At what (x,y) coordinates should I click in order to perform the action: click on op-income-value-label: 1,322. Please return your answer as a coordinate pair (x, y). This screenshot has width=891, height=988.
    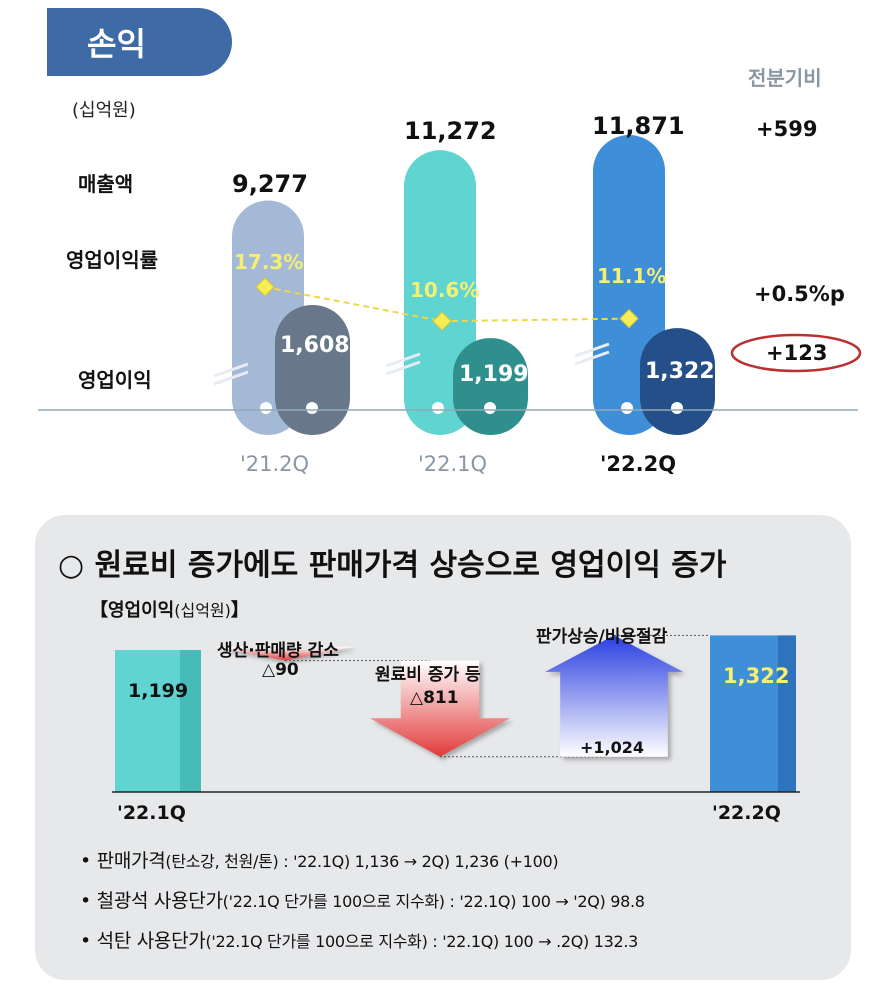
    Looking at the image, I should click on (680, 371).